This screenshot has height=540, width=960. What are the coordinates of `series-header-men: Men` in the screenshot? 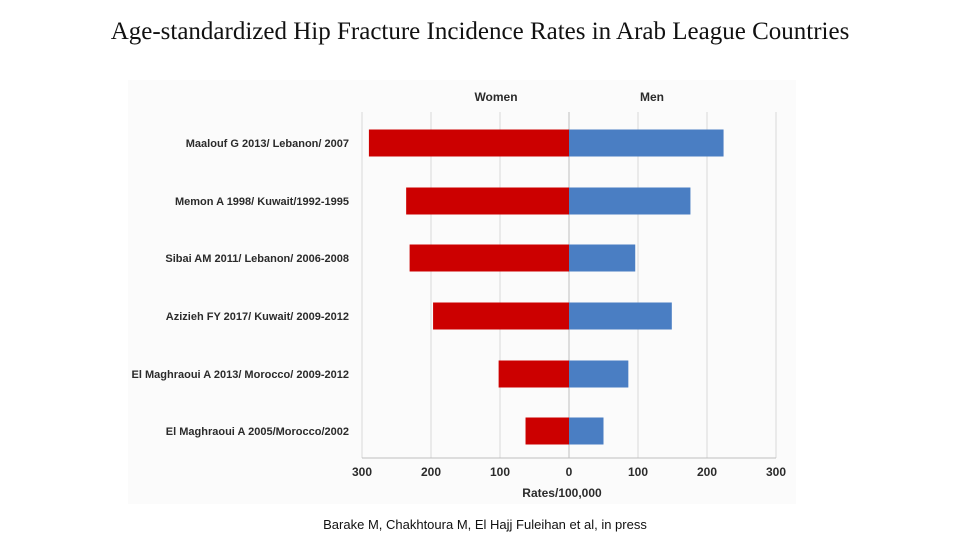 It's located at (652, 97).